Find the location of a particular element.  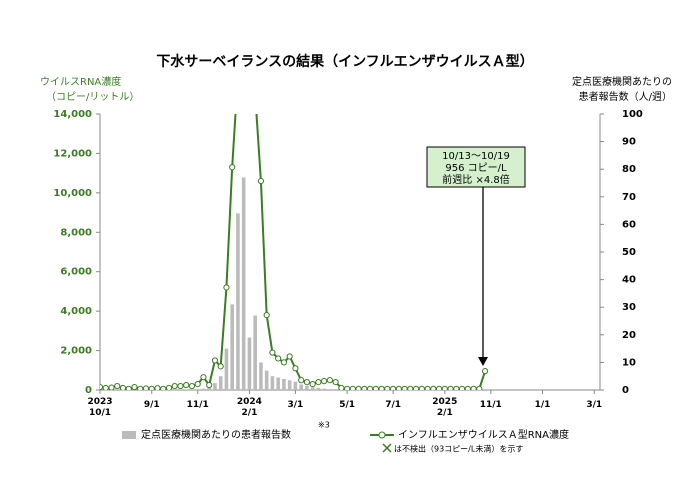

legend-label: 定点医療機関あたりの患者報告数 is located at coordinates (216, 434).